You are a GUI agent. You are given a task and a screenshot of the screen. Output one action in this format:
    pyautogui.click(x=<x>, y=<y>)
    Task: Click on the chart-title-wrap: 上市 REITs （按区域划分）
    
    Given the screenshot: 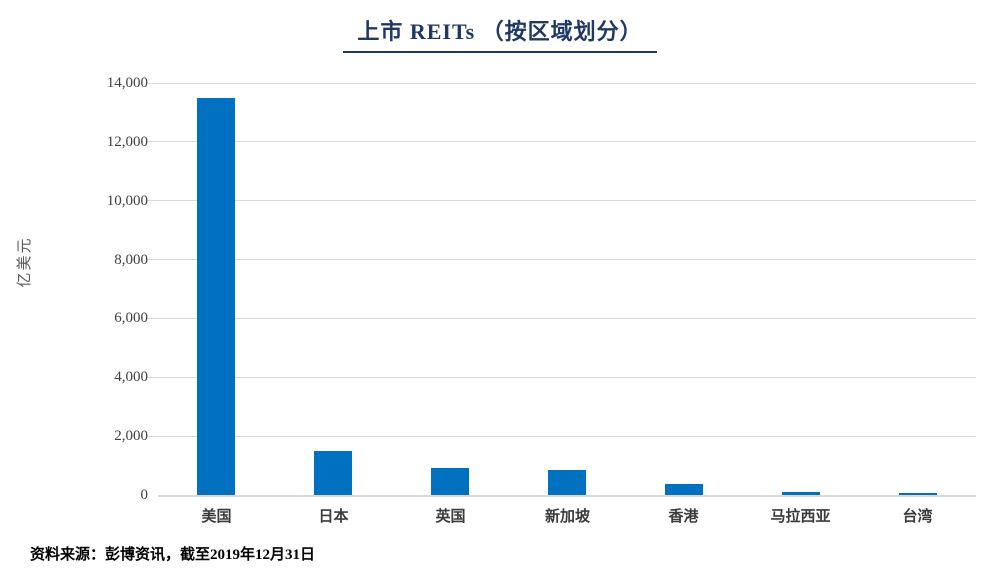 What is the action you would take?
    pyautogui.click(x=500, y=33)
    